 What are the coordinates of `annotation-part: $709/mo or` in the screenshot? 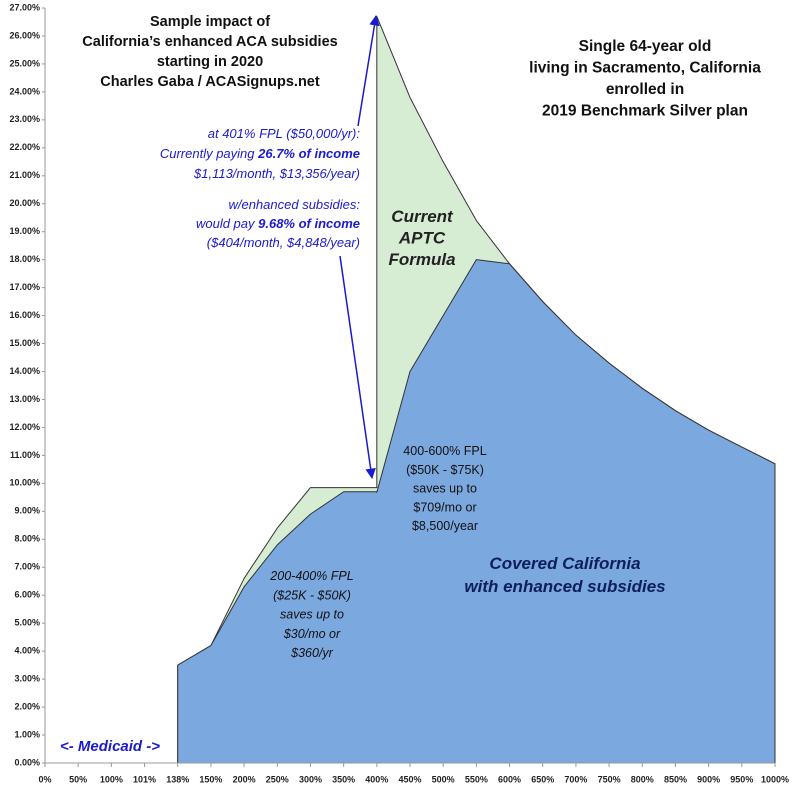 It's located at (444, 508).